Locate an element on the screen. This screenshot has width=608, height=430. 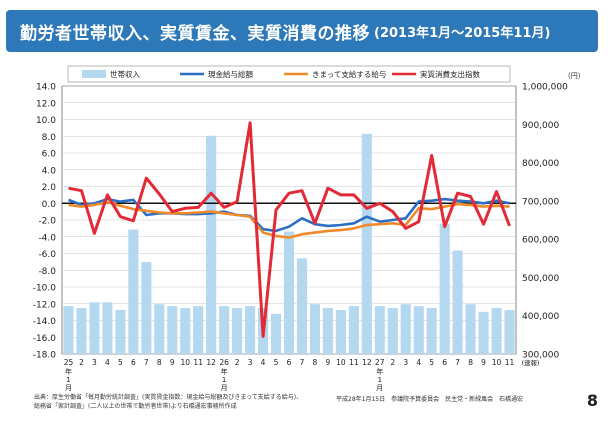
x-tick-label: 27 is located at coordinates (380, 362).